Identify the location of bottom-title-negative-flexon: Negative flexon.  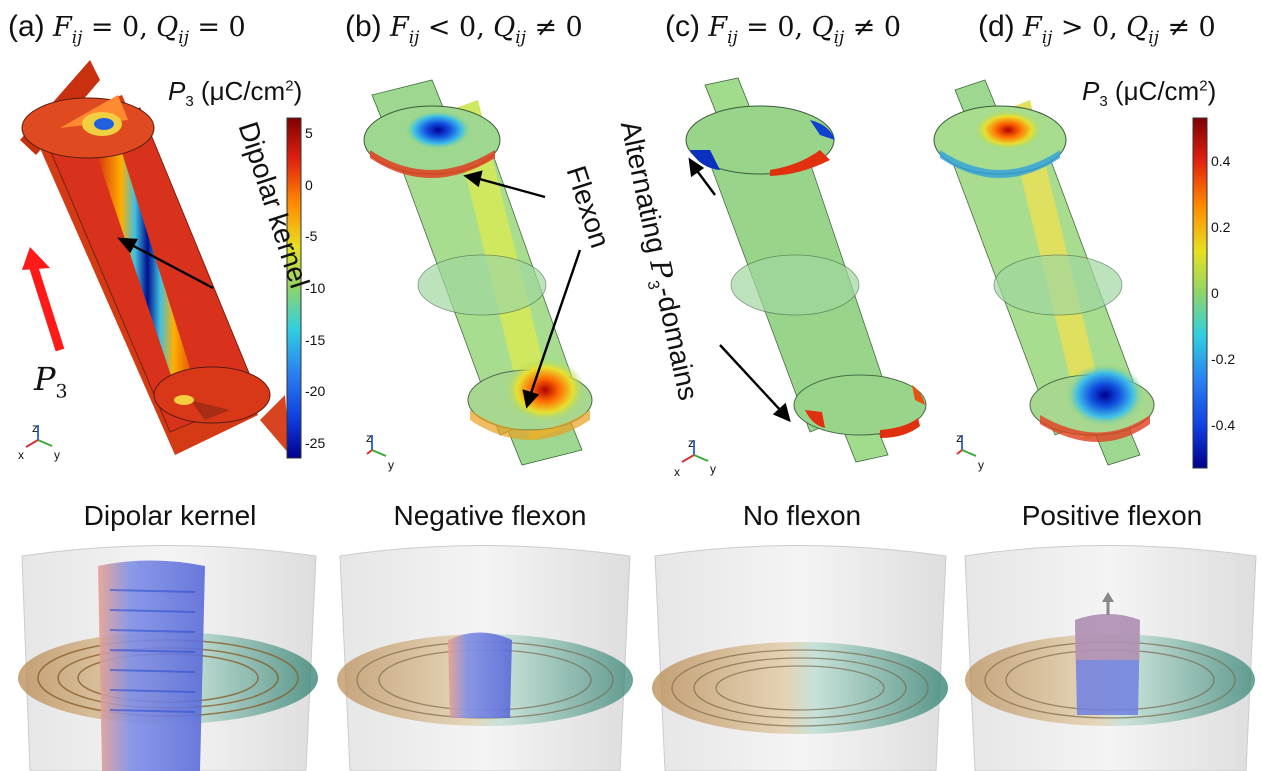
(490, 515).